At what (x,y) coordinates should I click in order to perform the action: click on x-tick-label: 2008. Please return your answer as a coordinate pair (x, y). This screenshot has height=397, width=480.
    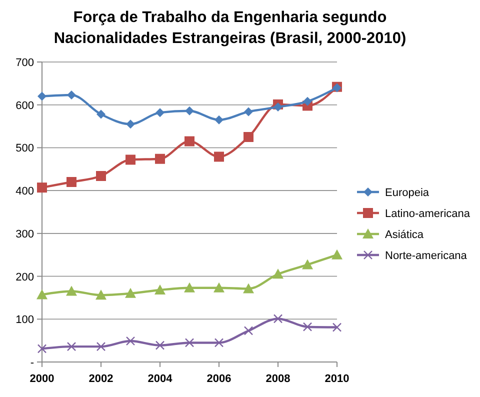
    Looking at the image, I should click on (278, 379).